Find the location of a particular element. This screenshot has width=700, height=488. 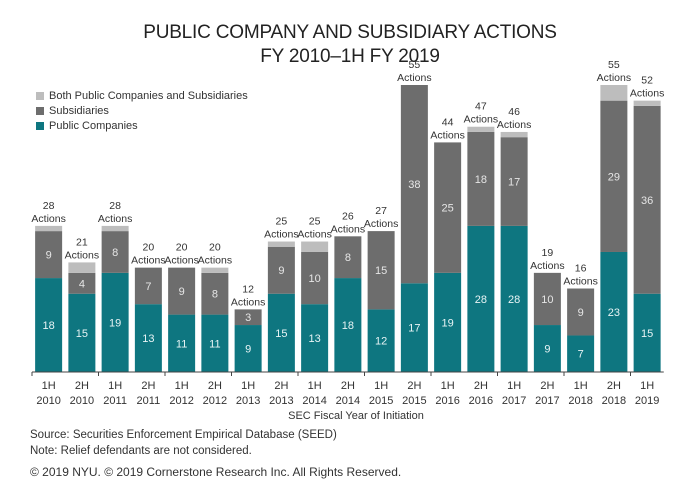

legend-swatch-both is located at coordinates (40, 95).